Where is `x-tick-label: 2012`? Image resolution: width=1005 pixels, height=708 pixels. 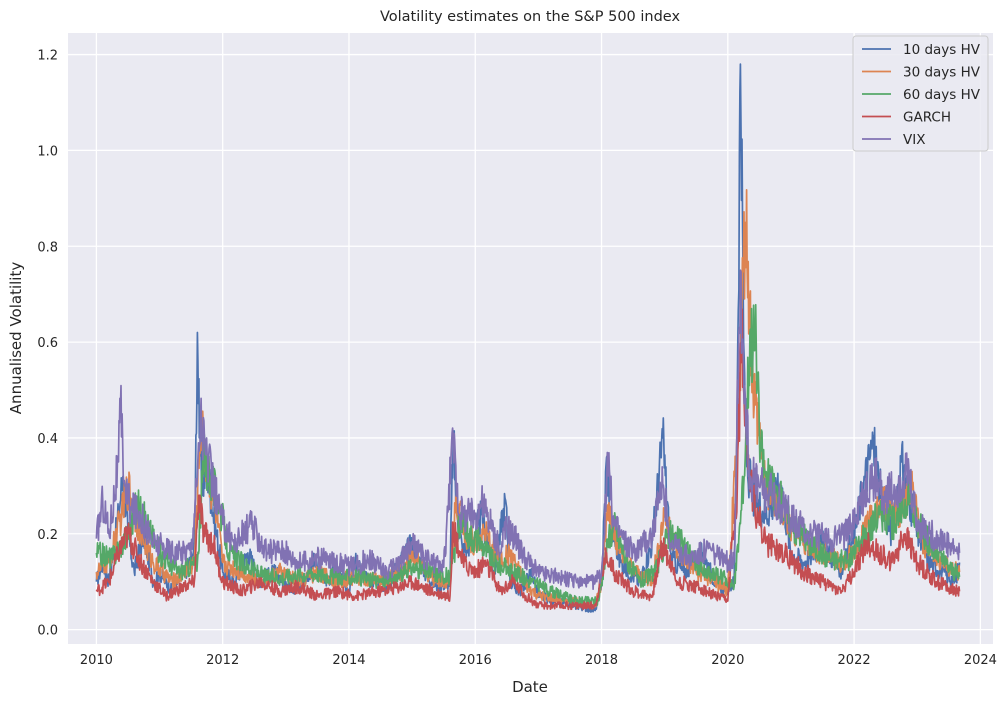 x-tick-label: 2012 is located at coordinates (222, 660).